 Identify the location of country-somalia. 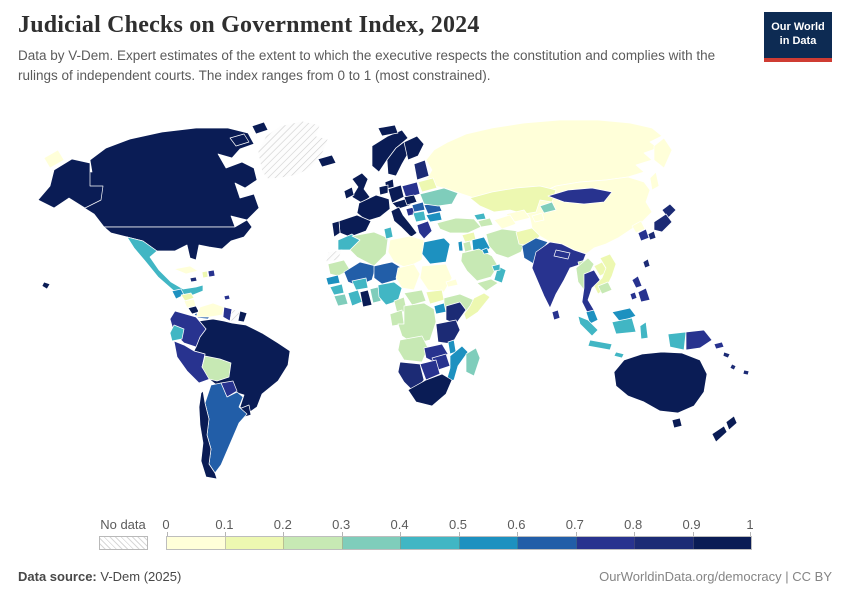
(477, 306).